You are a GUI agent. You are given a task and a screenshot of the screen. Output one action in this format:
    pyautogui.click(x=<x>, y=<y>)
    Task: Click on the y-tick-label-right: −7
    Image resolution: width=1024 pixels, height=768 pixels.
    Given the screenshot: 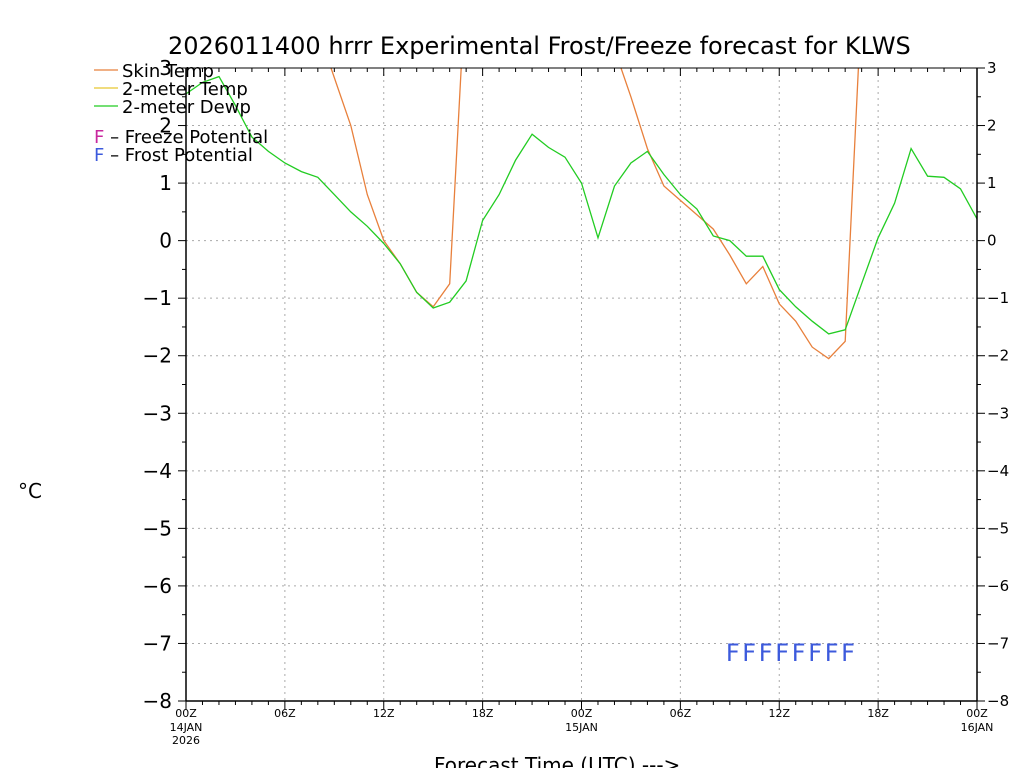 What is the action you would take?
    pyautogui.click(x=998, y=643)
    